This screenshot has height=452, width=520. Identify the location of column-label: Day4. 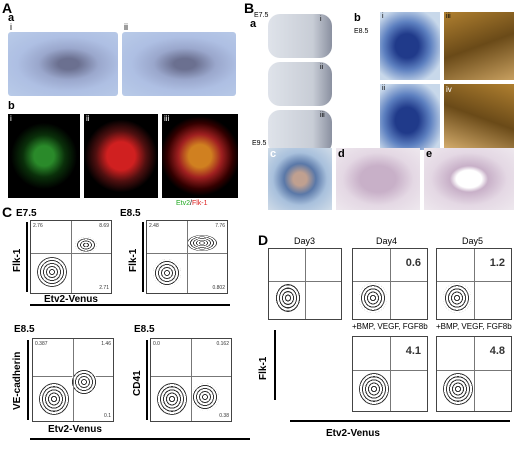
(387, 241).